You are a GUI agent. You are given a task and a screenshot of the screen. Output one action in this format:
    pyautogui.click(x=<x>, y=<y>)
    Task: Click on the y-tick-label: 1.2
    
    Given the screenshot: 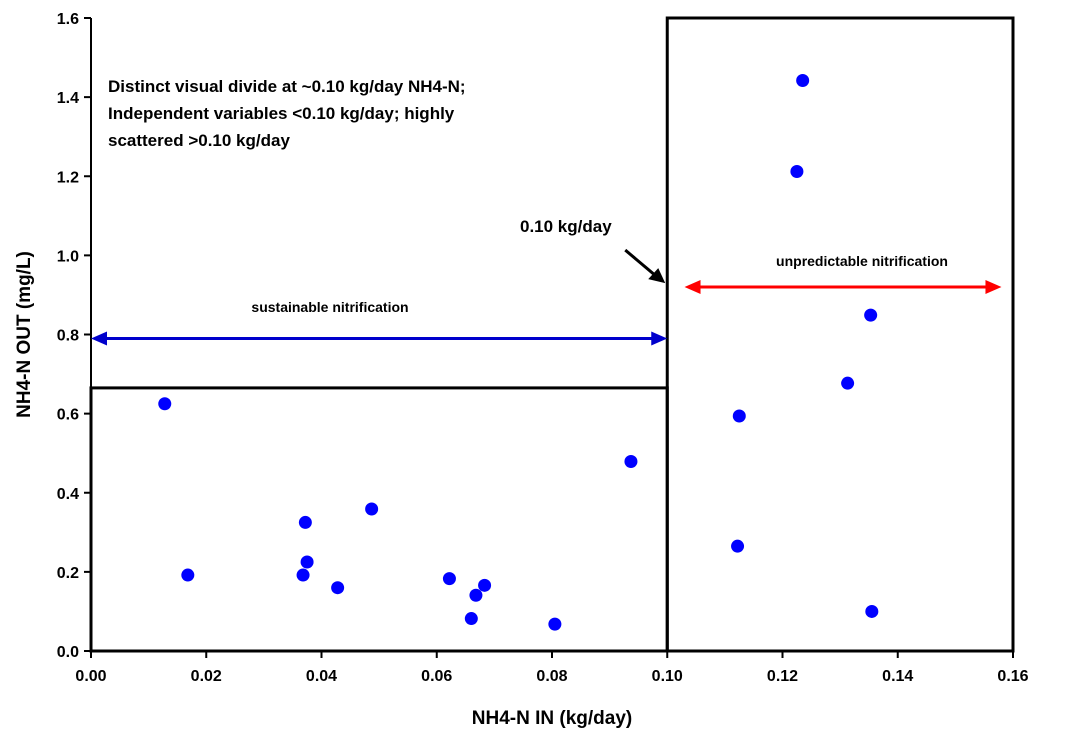 What is the action you would take?
    pyautogui.click(x=68, y=177)
    